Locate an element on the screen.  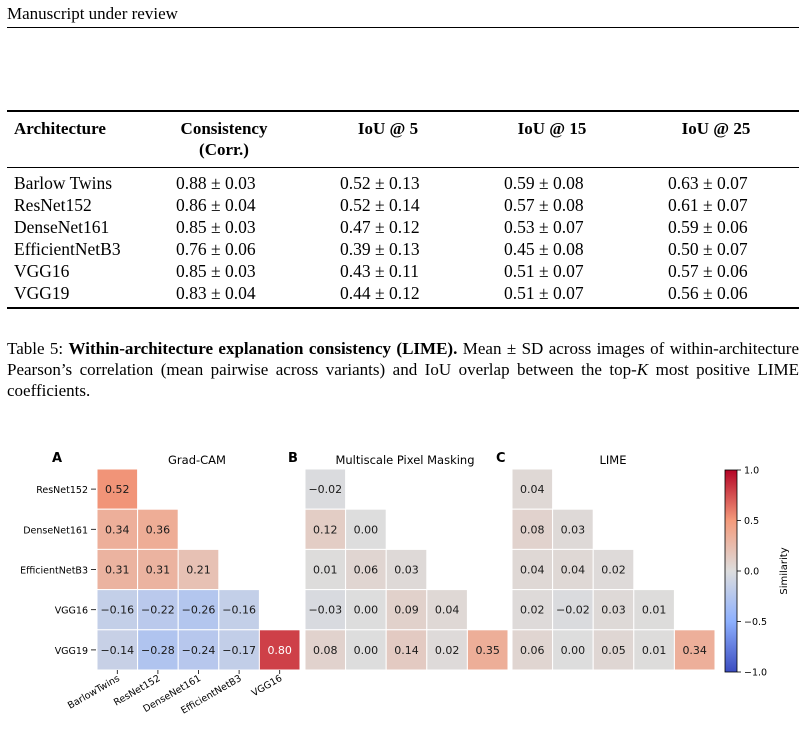
cell-value: 0.12 is located at coordinates (325, 529).